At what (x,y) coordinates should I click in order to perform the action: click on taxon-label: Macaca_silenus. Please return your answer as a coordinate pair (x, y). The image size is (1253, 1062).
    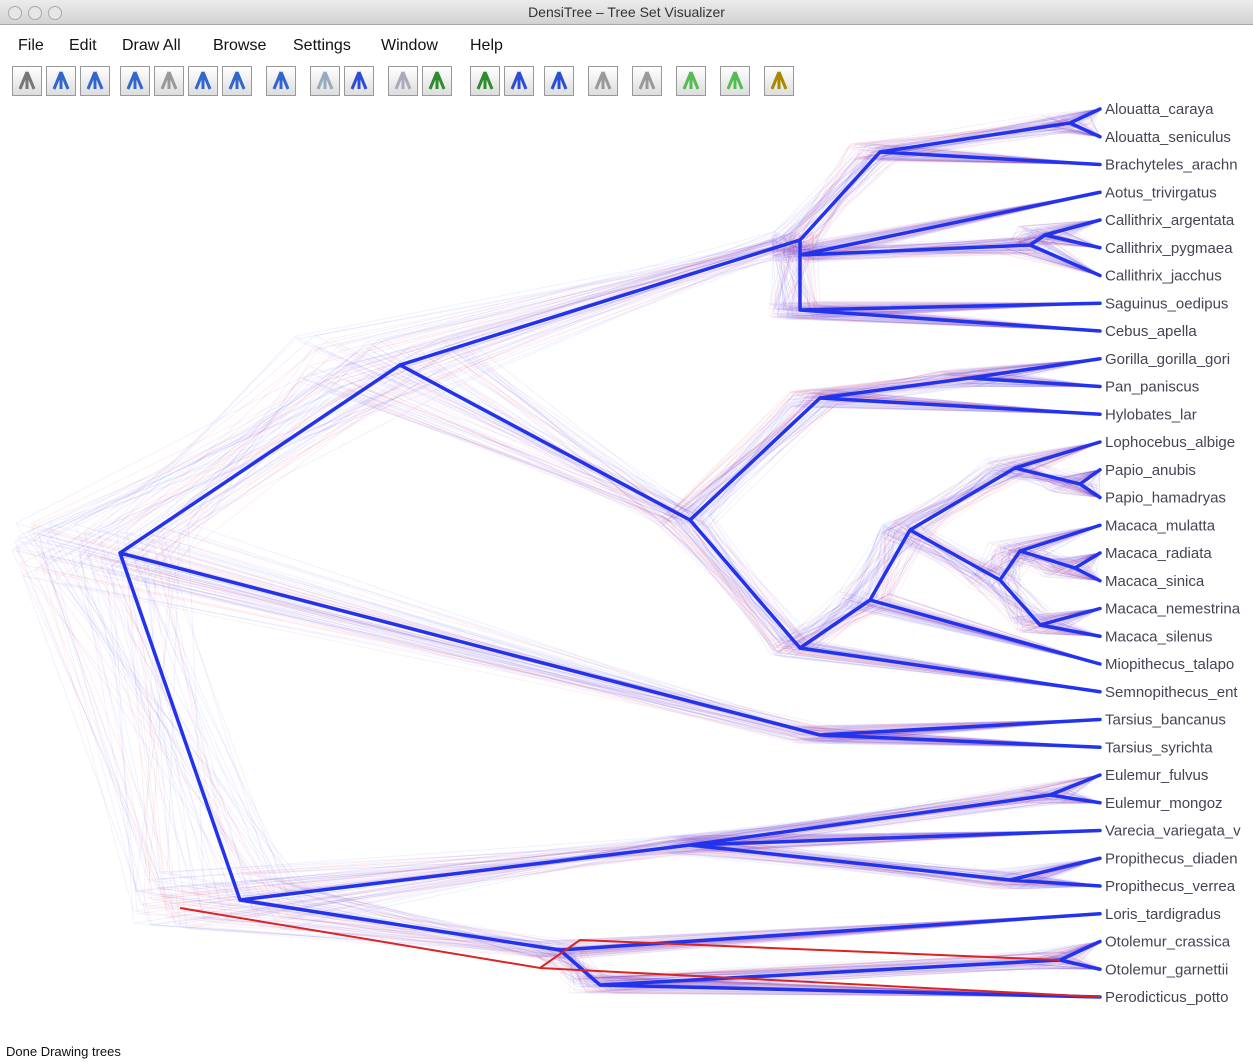
    Looking at the image, I should click on (1159, 636).